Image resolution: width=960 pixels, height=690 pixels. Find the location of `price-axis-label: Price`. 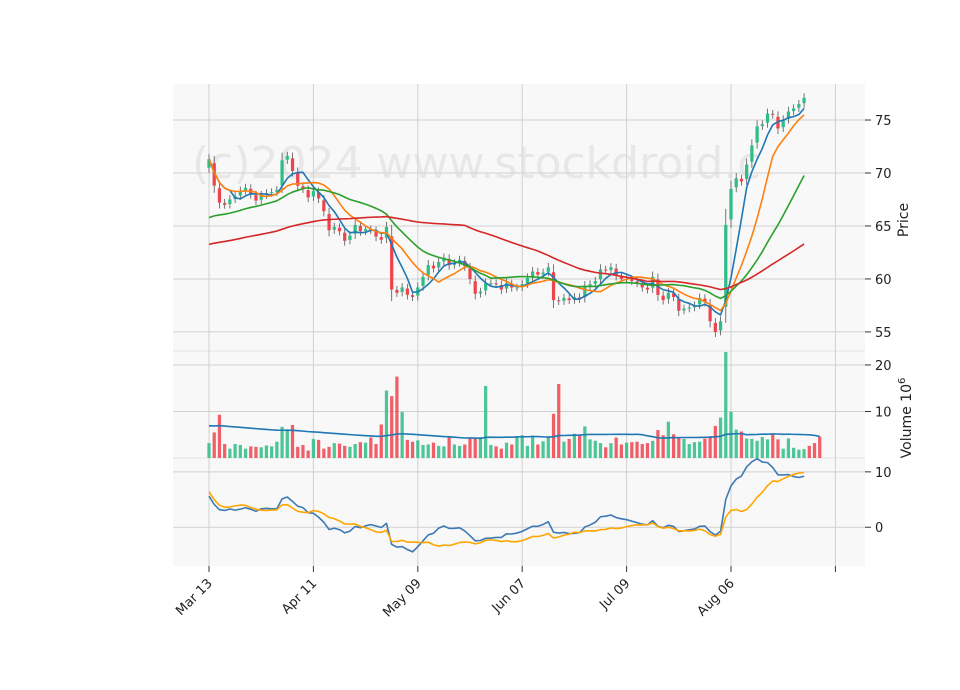

price-axis-label: Price is located at coordinates (904, 220).